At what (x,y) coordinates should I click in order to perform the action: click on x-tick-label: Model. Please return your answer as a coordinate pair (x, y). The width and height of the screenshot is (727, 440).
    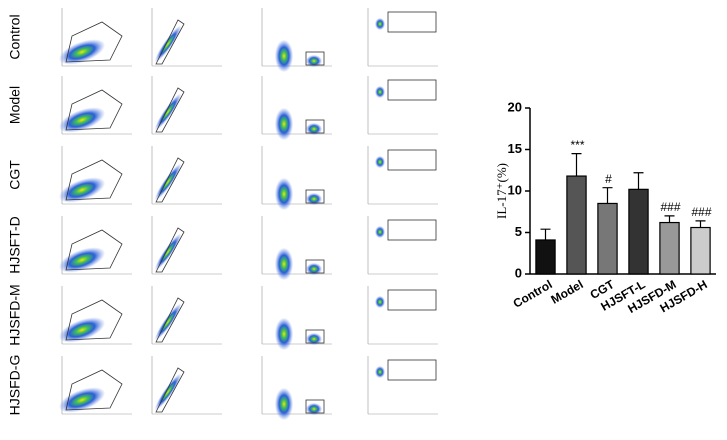
    Looking at the image, I should click on (567, 291).